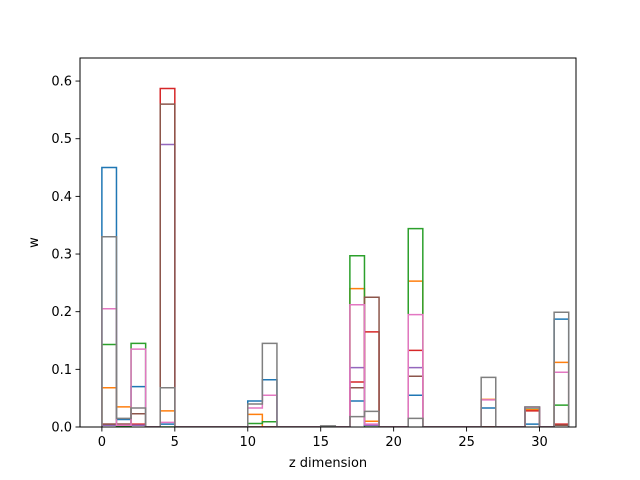 The image size is (640, 480). What do you see at coordinates (466, 442) in the screenshot?
I see `x-tick-label: 25` at bounding box center [466, 442].